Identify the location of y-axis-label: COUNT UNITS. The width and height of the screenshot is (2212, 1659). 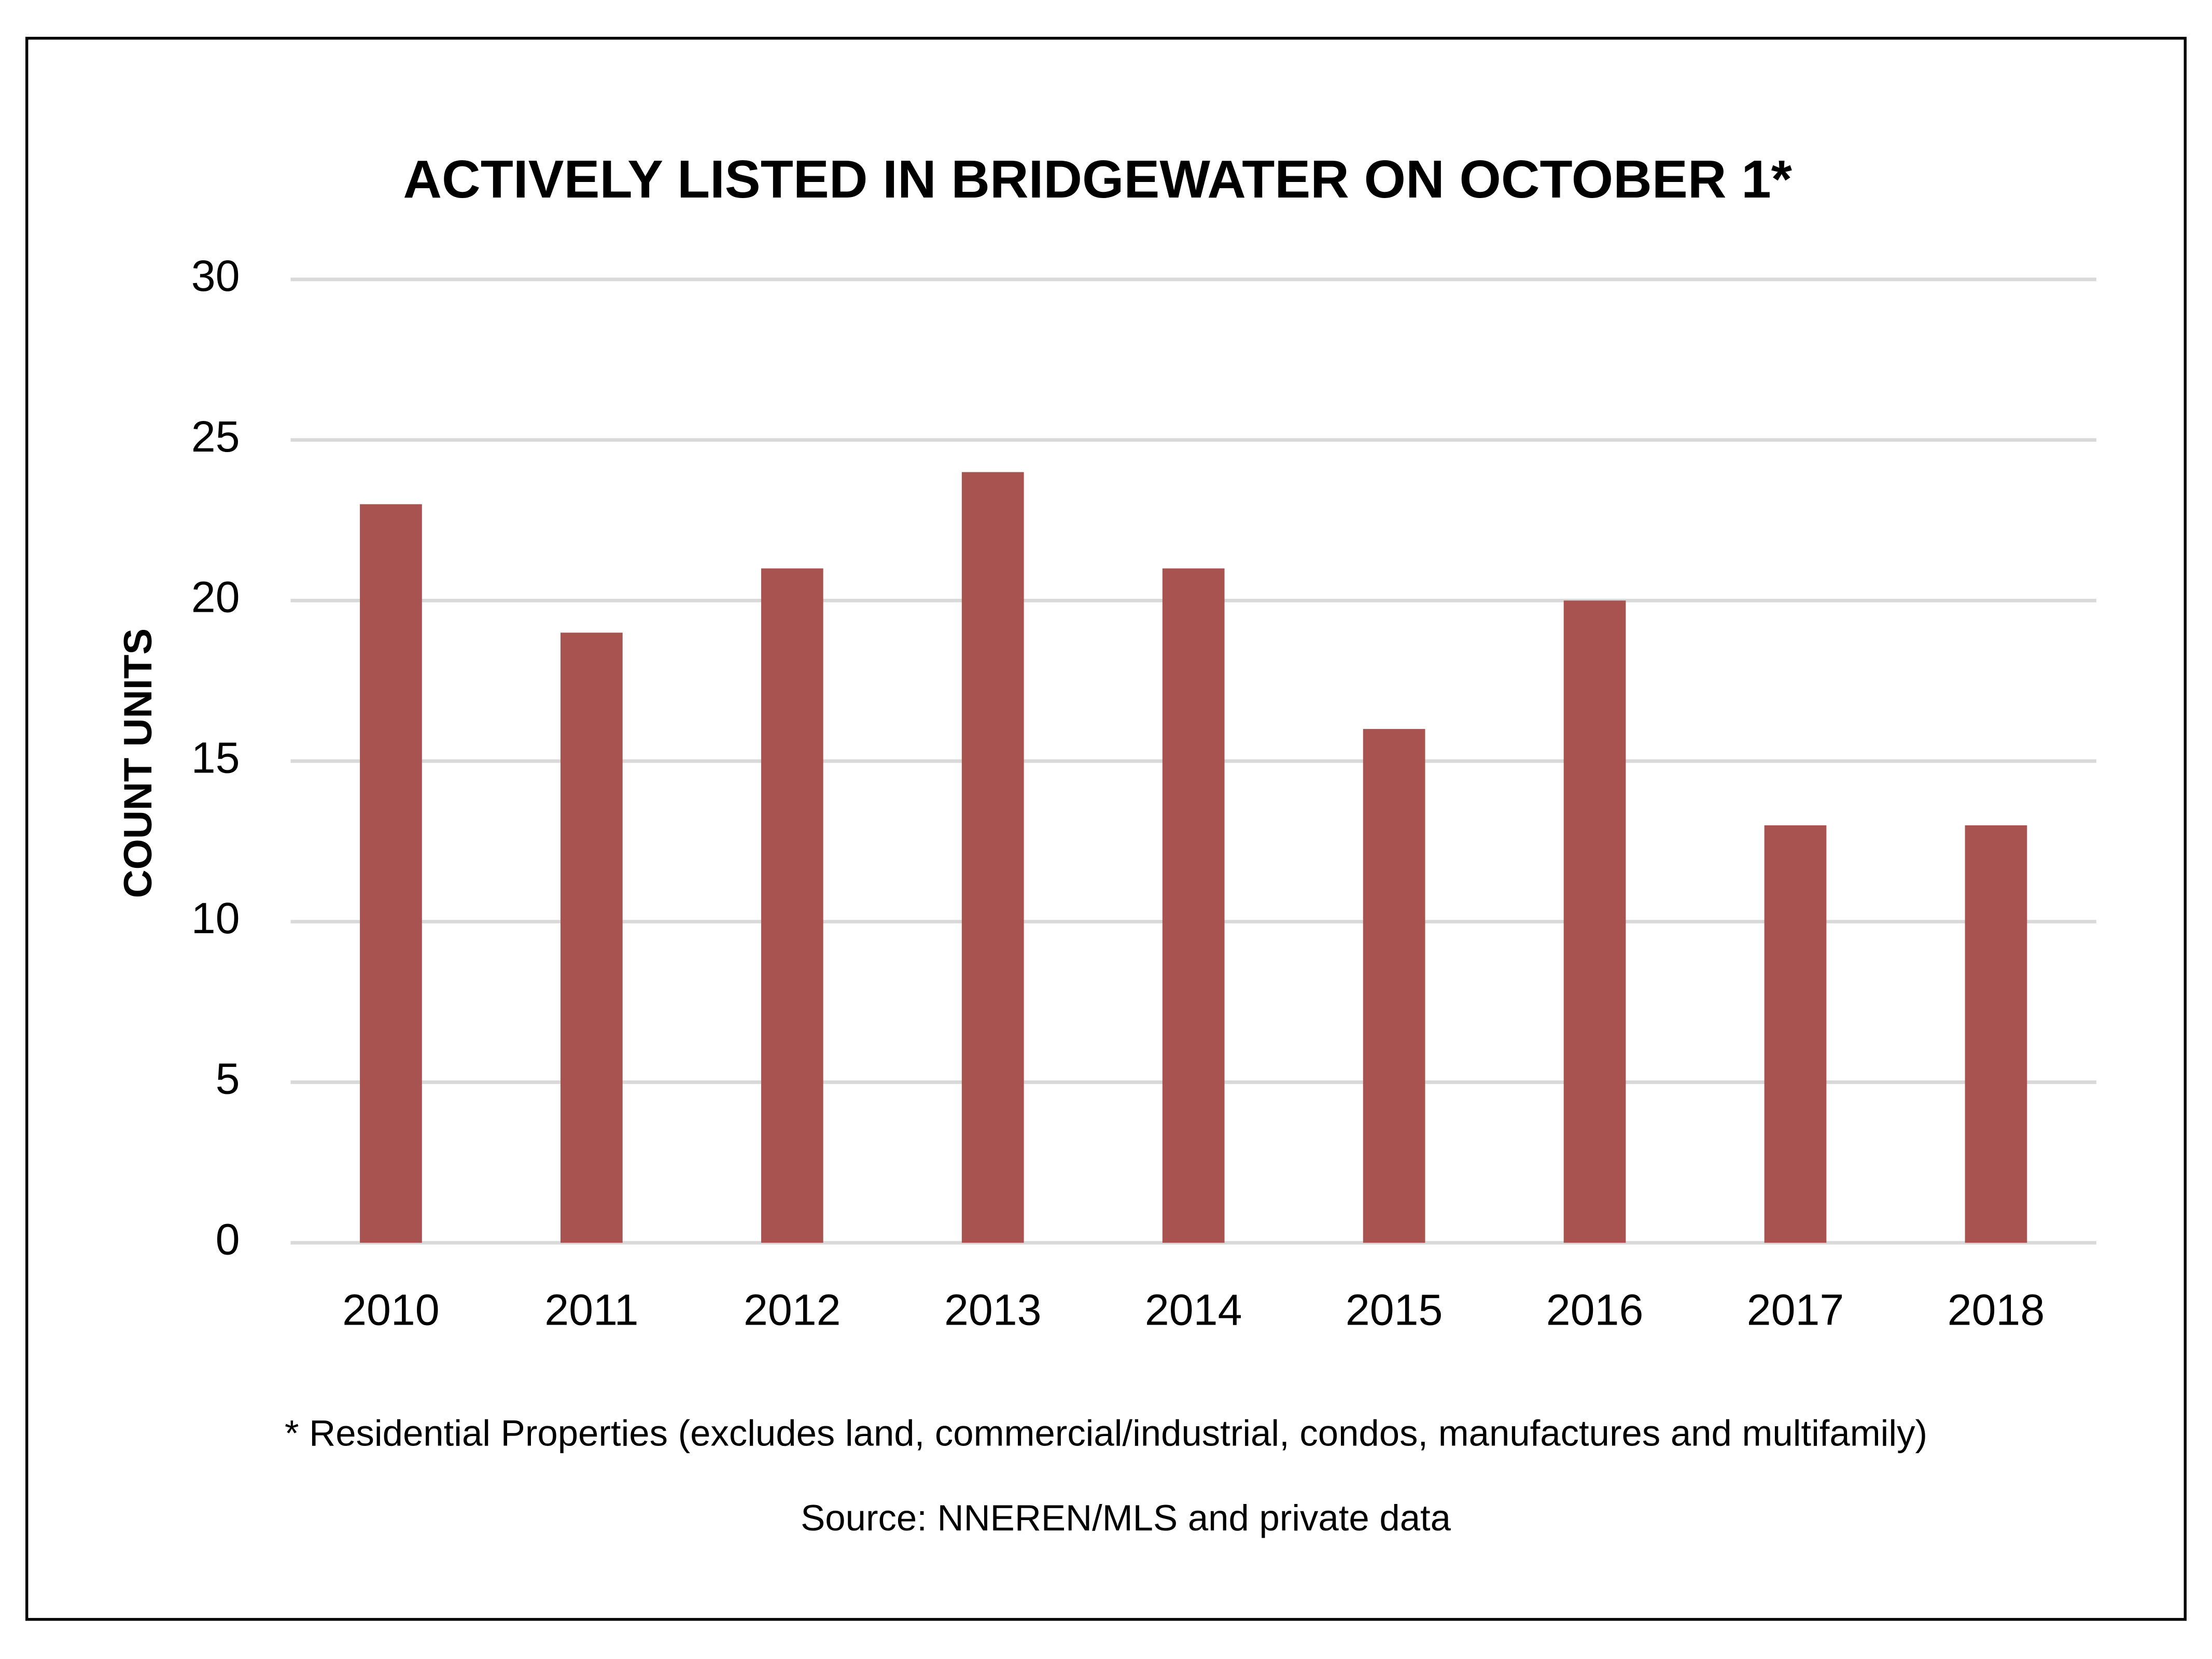
(138, 763).